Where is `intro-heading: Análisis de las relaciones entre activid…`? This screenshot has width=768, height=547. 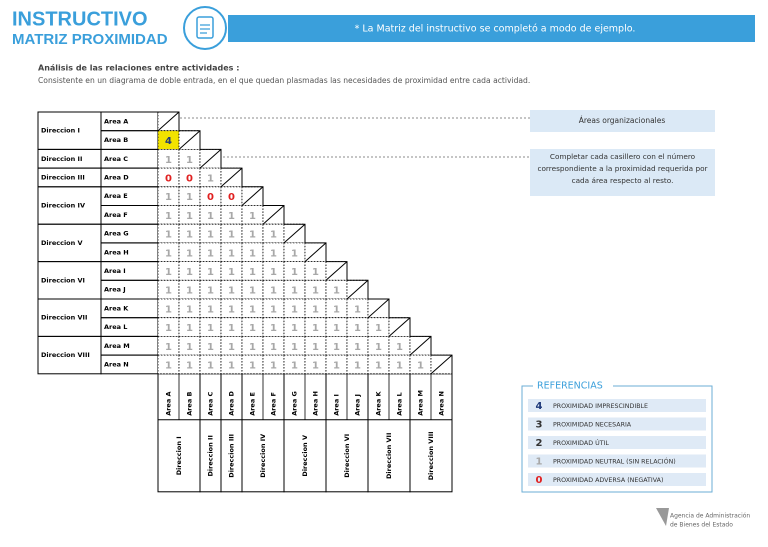
intro-heading: Análisis de las relaciones entre activid… is located at coordinates (138, 68).